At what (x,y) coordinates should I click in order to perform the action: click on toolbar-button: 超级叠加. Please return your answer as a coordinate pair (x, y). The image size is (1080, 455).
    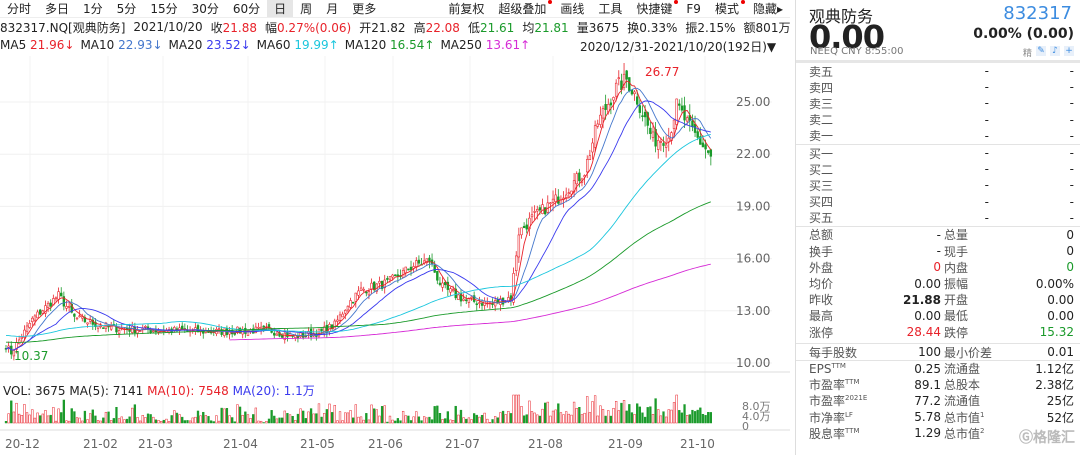
    Looking at the image, I should click on (522, 8).